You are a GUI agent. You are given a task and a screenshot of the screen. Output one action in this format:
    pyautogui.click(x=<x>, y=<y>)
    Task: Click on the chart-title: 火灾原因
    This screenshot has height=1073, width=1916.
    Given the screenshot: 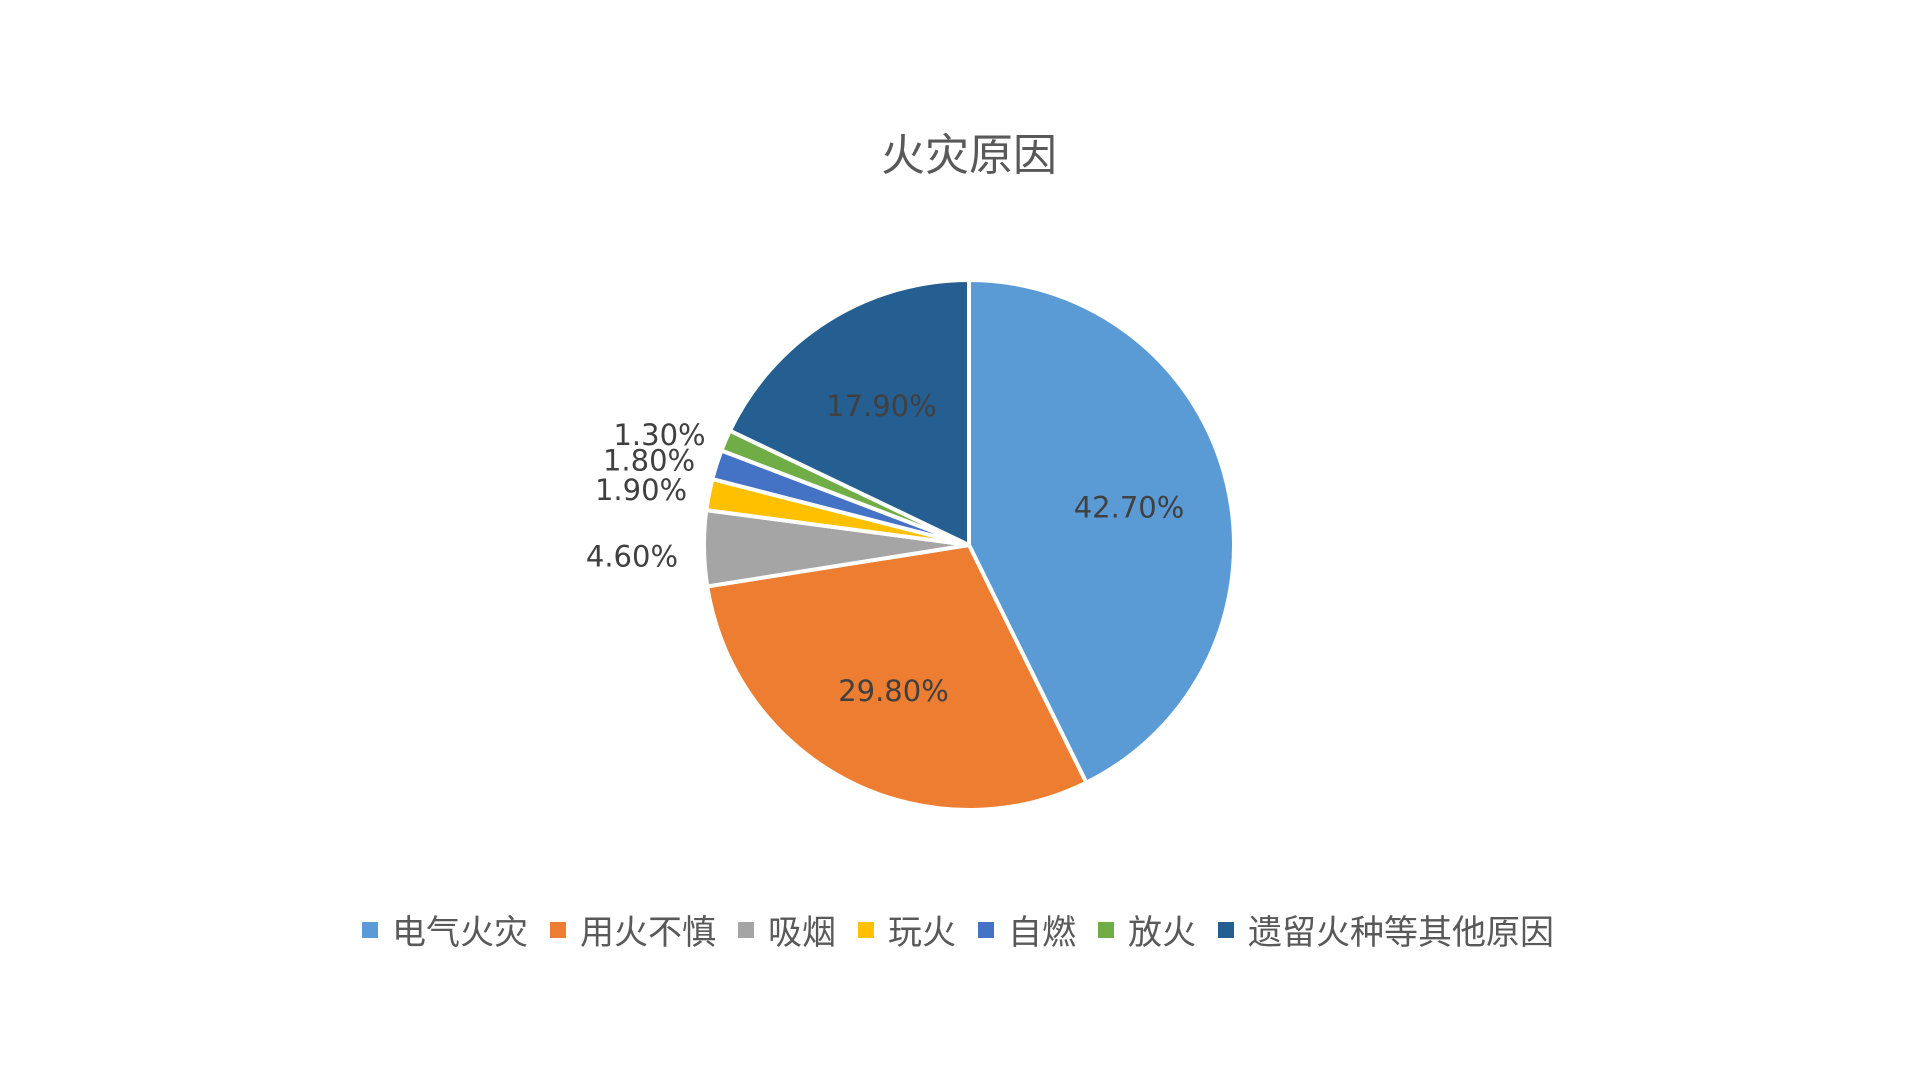 What is the action you would take?
    pyautogui.click(x=969, y=155)
    